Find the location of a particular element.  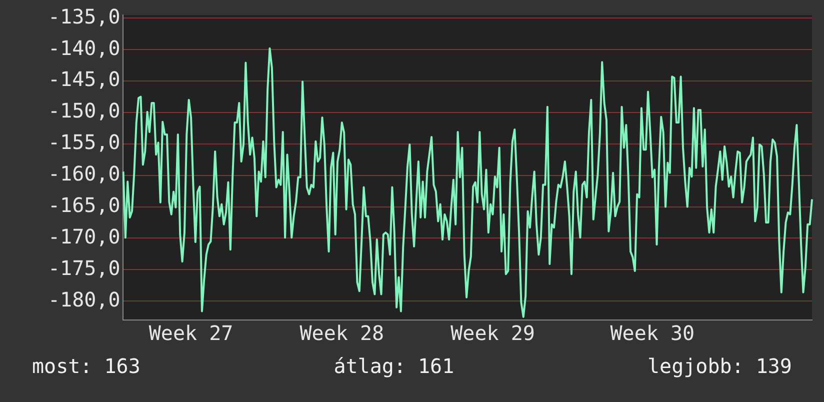

y-tick-label: -155,0 is located at coordinates (84, 142).